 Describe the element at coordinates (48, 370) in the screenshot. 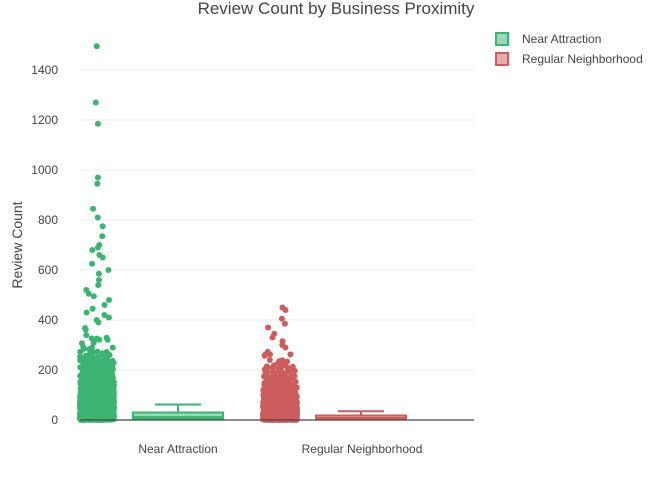

I see `y-tick-label: 200` at that location.